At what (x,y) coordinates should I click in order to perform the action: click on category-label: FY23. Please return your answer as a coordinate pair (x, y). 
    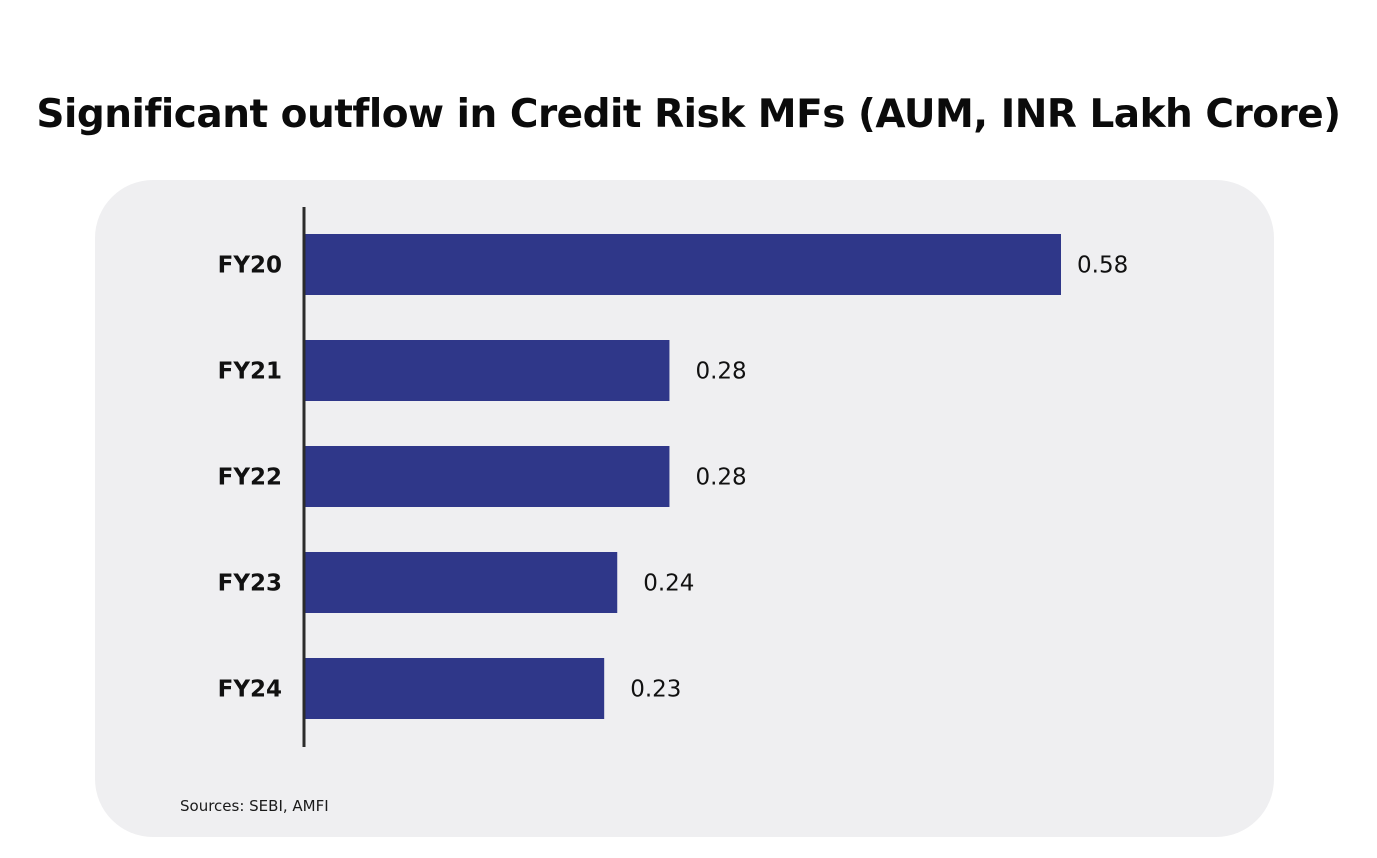
    Looking at the image, I should click on (250, 584).